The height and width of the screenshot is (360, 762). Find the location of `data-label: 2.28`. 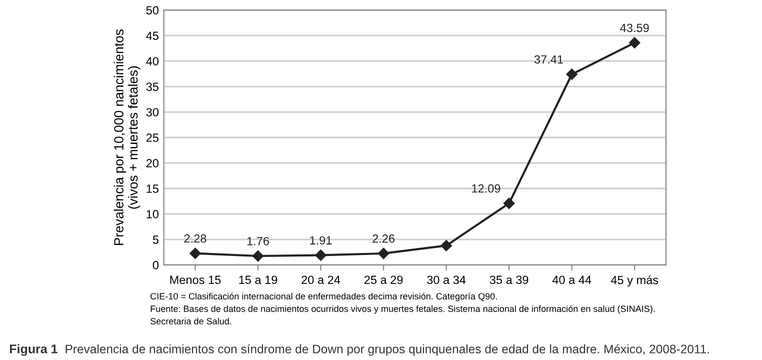

data-label: 2.28 is located at coordinates (195, 238).